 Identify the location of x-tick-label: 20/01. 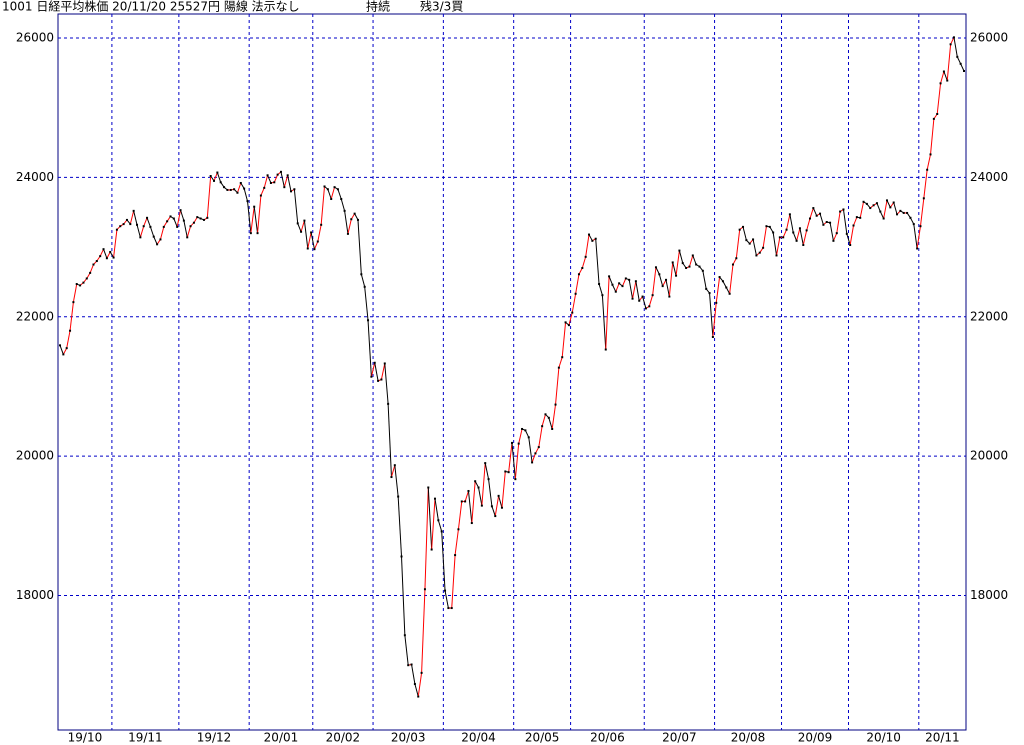
(281, 738).